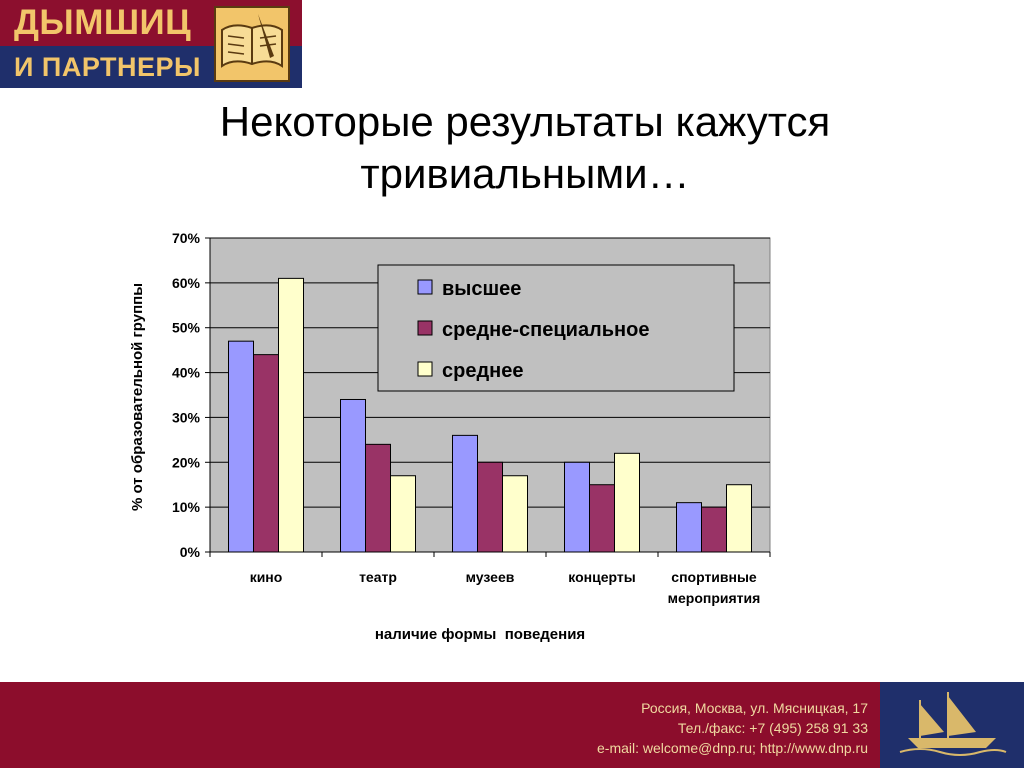 The width and height of the screenshot is (1024, 768). Describe the element at coordinates (601, 577) in the screenshot. I see `x-tick-label: концерты` at that location.